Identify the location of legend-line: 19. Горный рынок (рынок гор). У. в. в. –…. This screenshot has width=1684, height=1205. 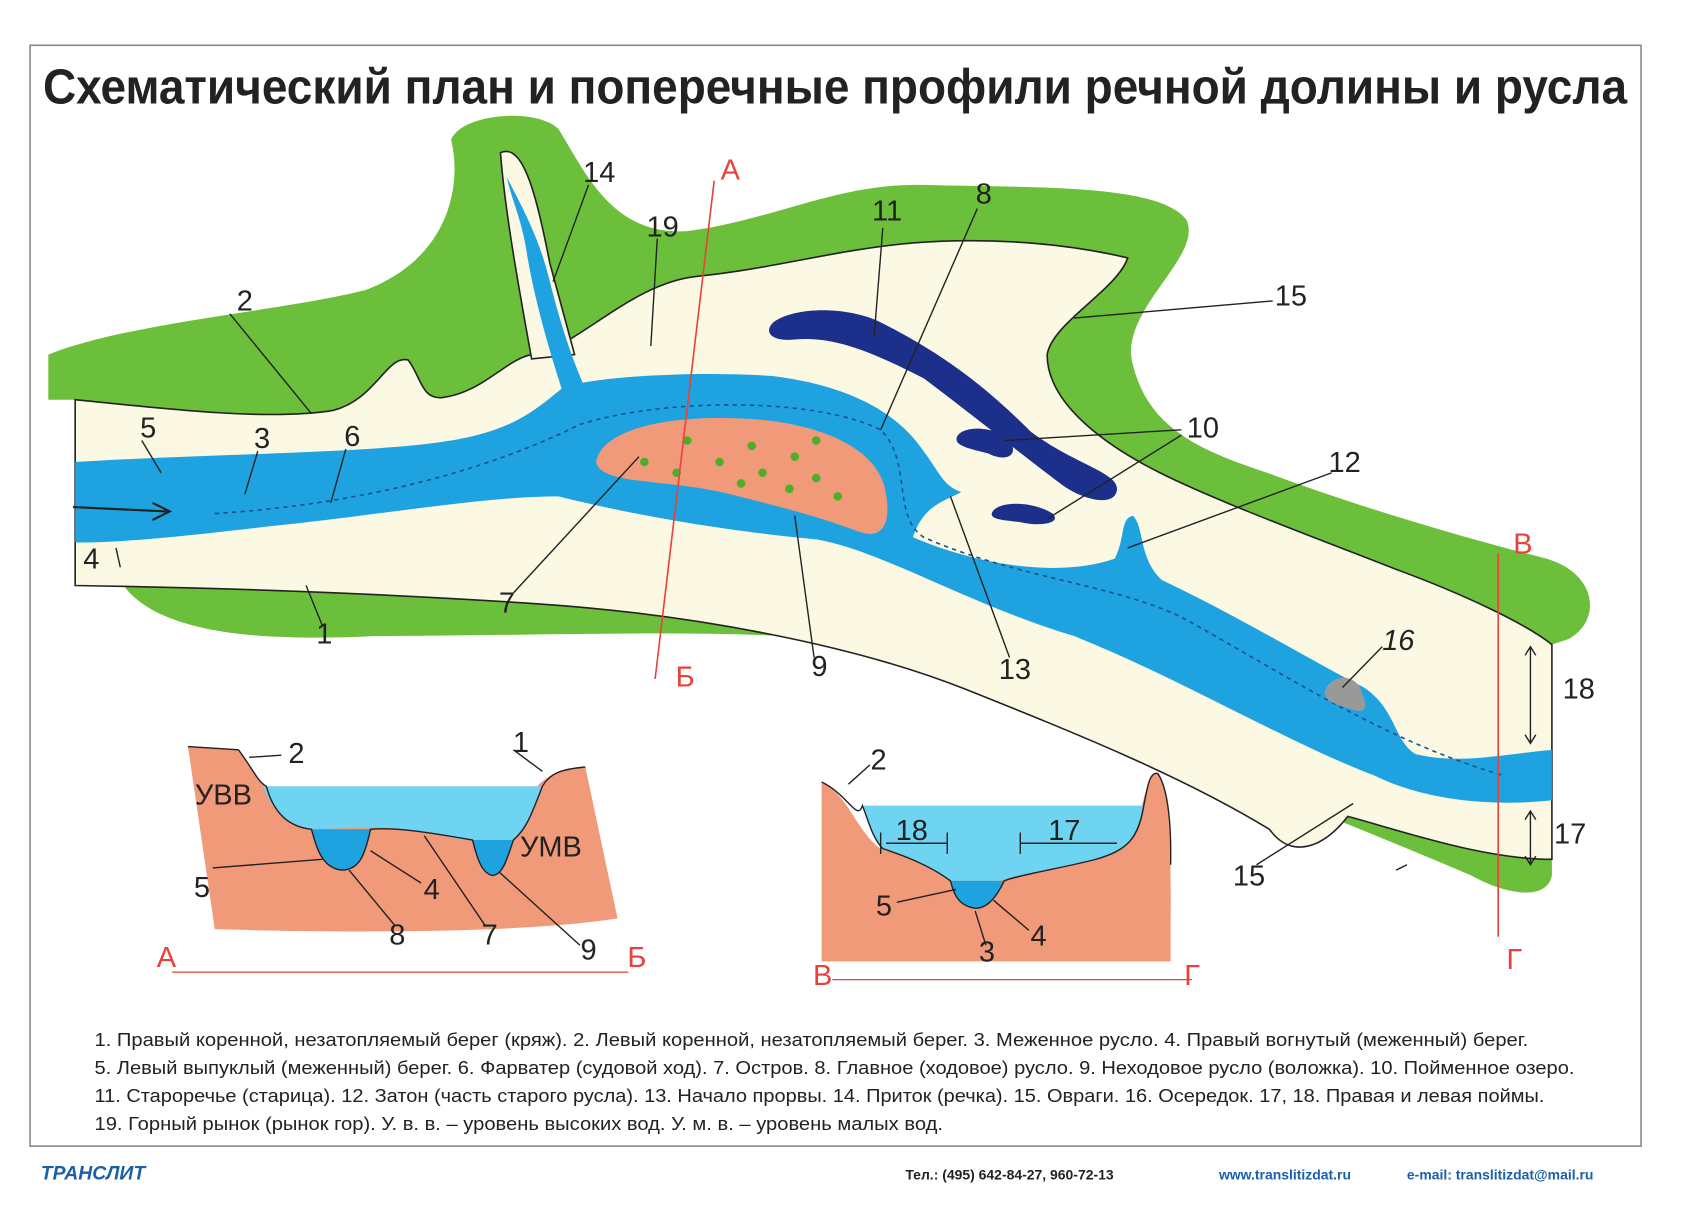
(519, 1123).